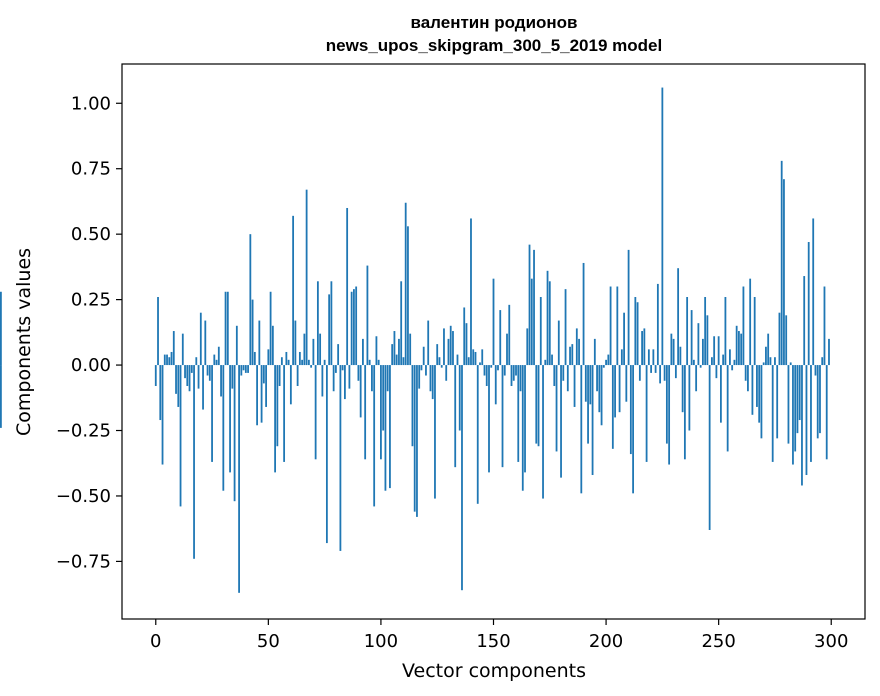  I want to click on x-axis-ticks: 0 50 100 150 200 250 300, so click(499, 635).